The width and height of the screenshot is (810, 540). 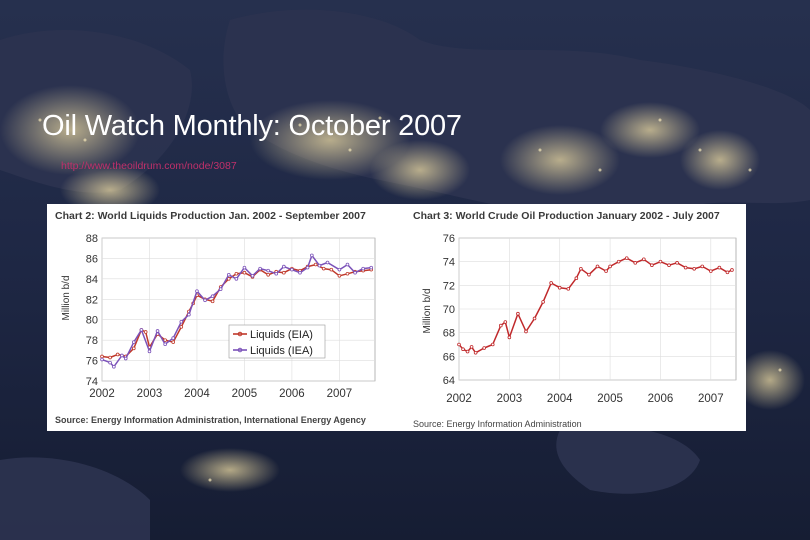 I want to click on chart2-series, so click(x=237, y=311).